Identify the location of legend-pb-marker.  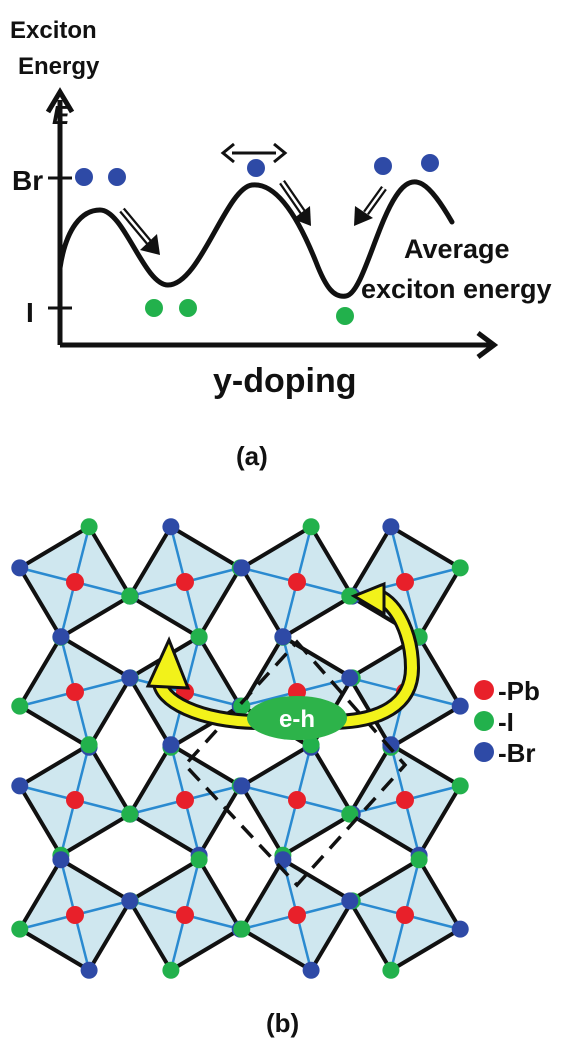
(484, 690).